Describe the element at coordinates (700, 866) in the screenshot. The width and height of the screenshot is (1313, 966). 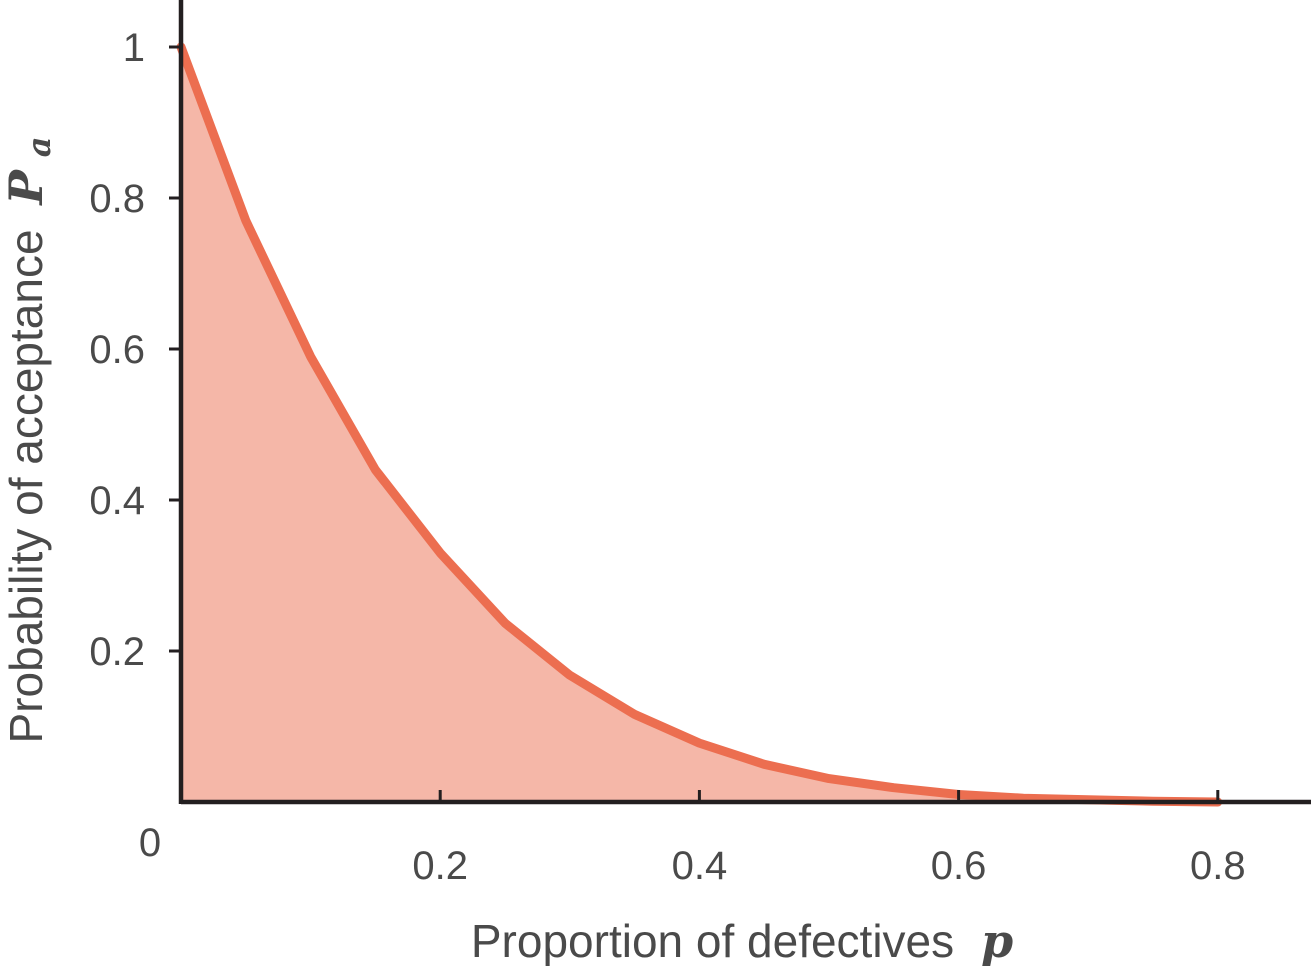
I see `x-tick-label-1: 0.4` at that location.